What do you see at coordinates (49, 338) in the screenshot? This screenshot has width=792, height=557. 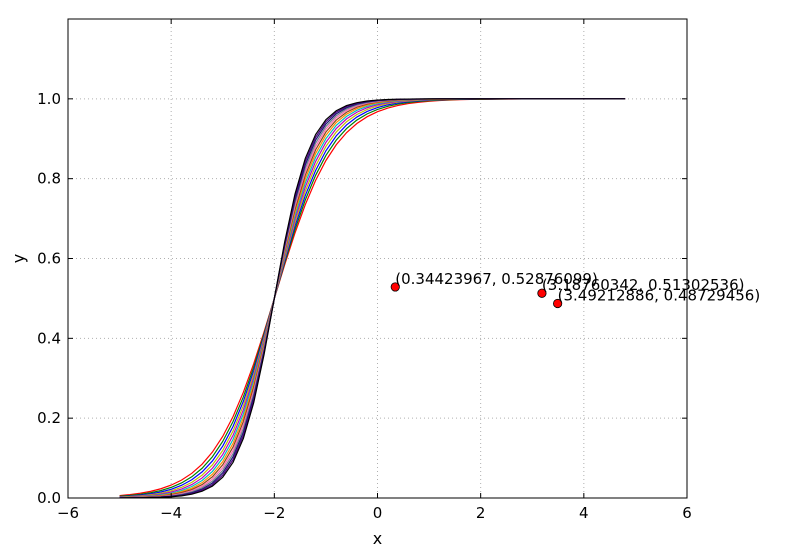 I see `y-tick-label: 0.4` at bounding box center [49, 338].